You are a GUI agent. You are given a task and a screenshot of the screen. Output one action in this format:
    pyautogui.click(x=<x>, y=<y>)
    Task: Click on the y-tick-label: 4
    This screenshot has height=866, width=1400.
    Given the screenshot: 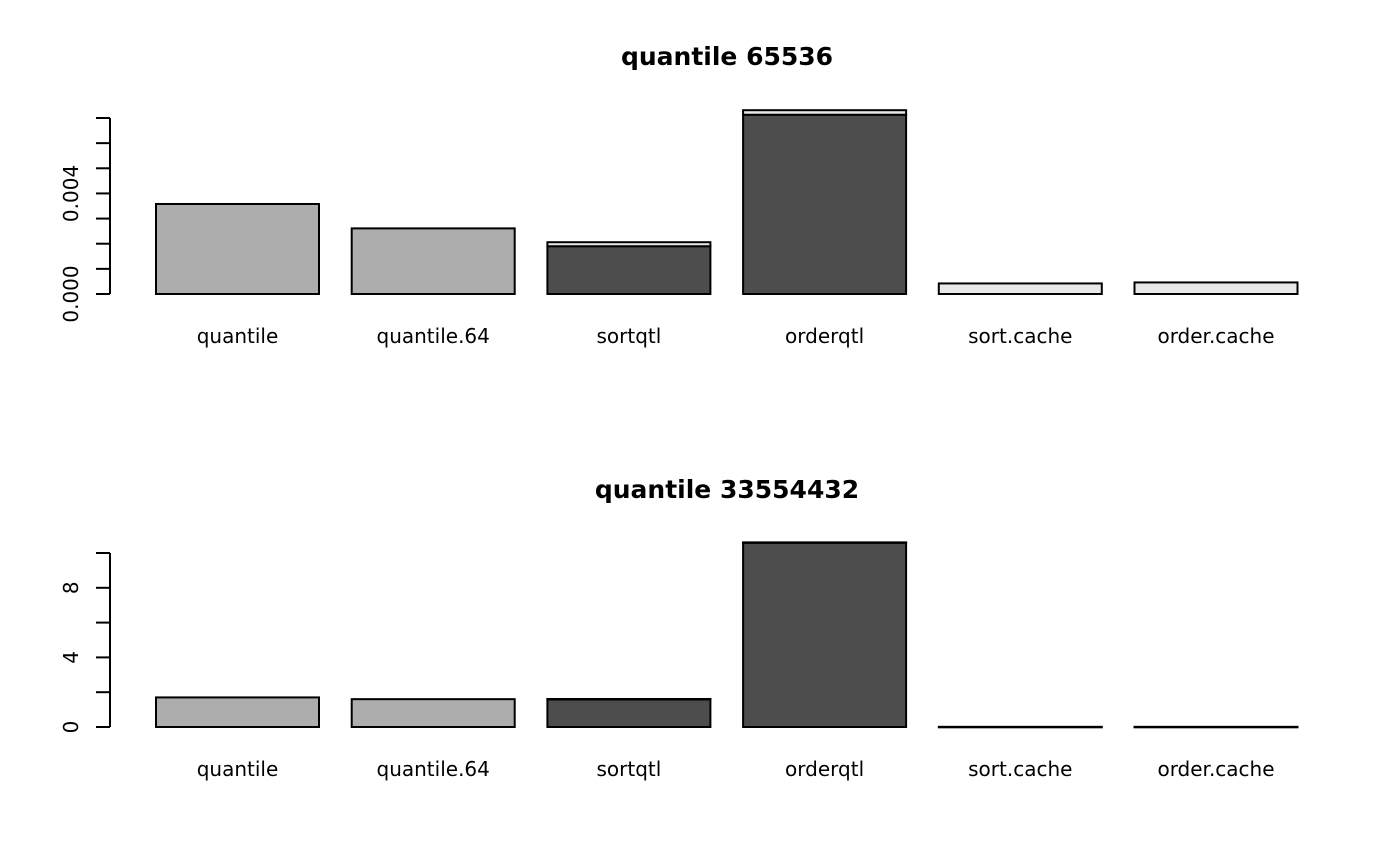 What is the action you would take?
    pyautogui.click(x=71, y=657)
    